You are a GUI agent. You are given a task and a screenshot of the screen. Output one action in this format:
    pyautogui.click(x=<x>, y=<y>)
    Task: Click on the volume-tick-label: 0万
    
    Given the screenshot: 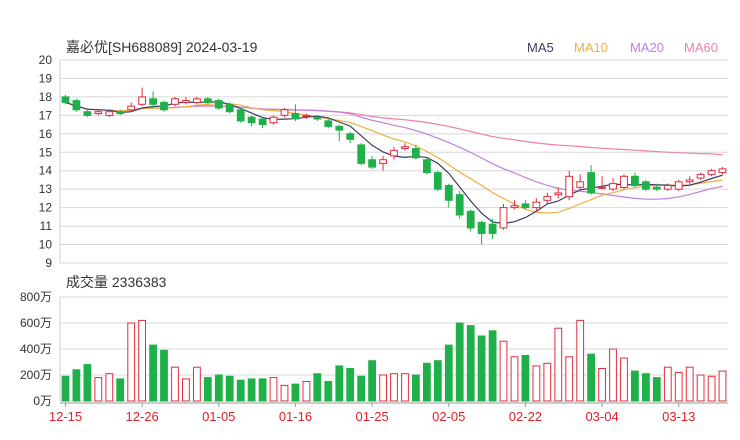 What is the action you would take?
    pyautogui.click(x=42, y=401)
    